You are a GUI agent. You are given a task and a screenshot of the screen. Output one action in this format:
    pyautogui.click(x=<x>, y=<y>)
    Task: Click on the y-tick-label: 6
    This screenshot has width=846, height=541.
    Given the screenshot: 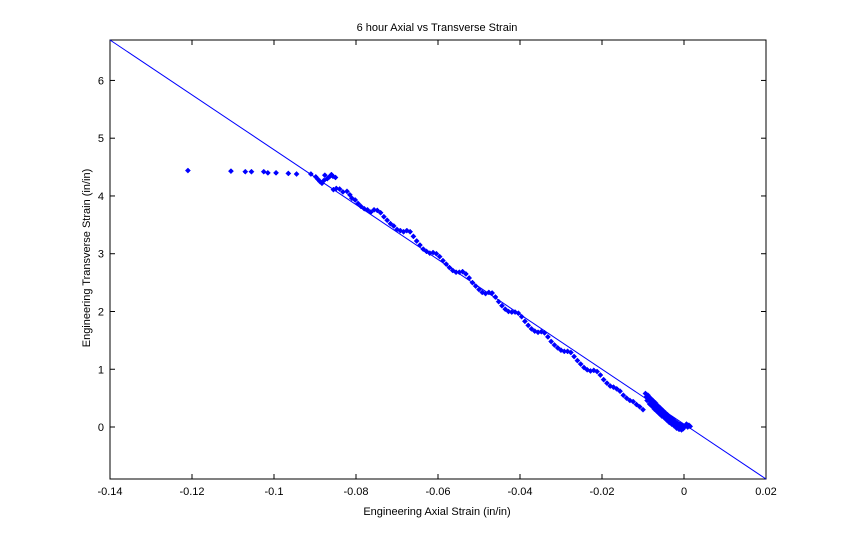 What is the action you would take?
    pyautogui.click(x=101, y=81)
    